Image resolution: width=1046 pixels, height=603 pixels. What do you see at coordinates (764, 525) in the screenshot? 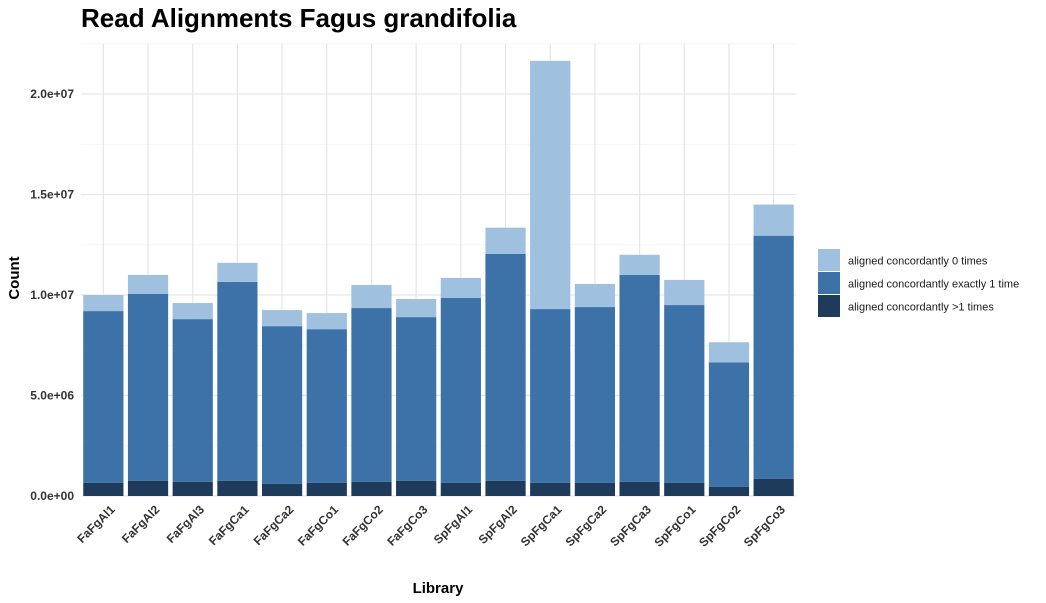
I see `x-tick-label: SpFgCo3` at bounding box center [764, 525].